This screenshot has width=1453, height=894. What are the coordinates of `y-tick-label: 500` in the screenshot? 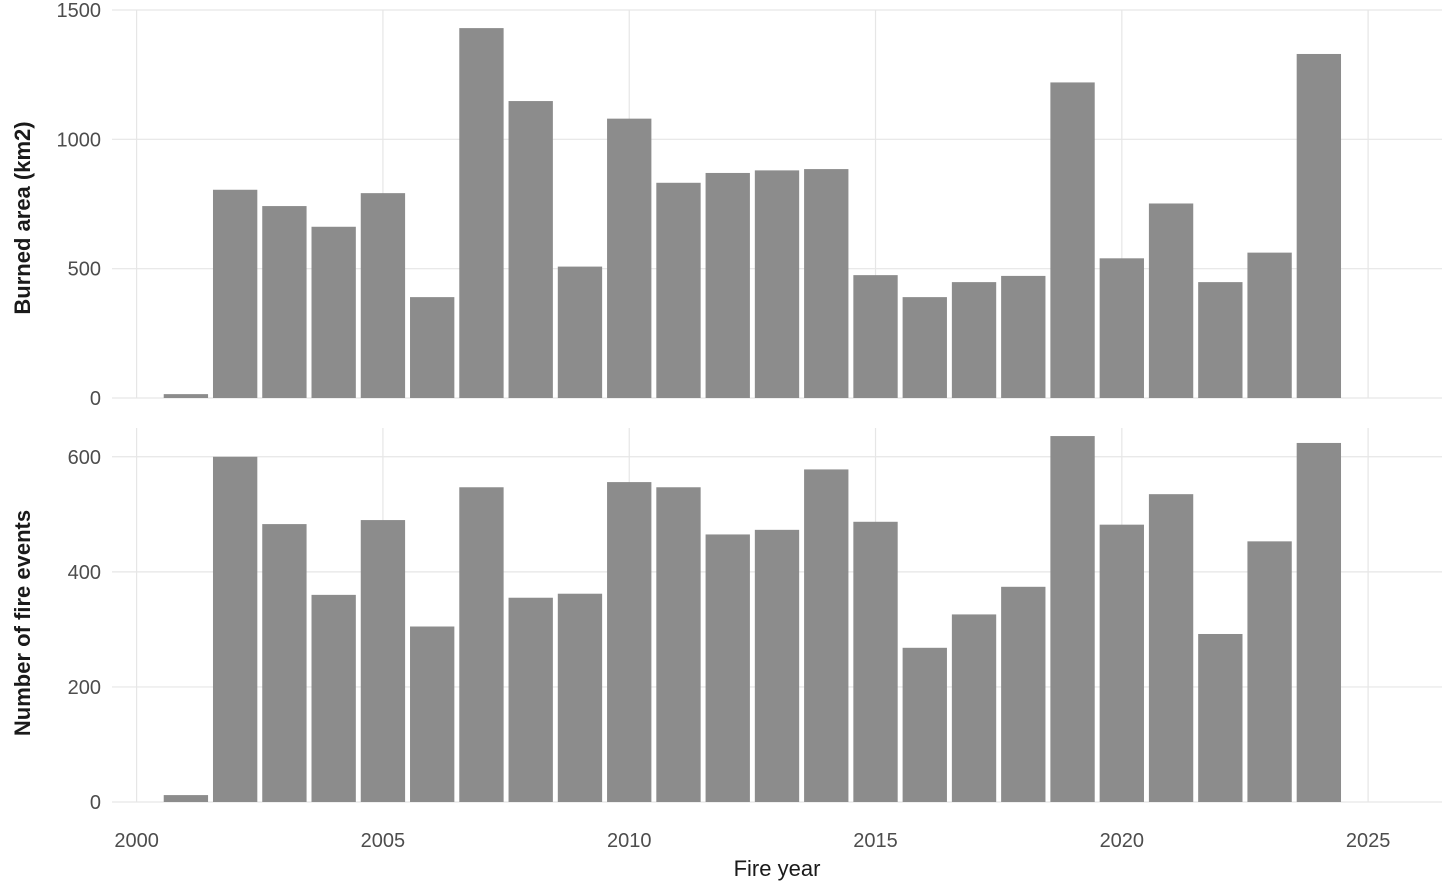 It's located at (84, 270).